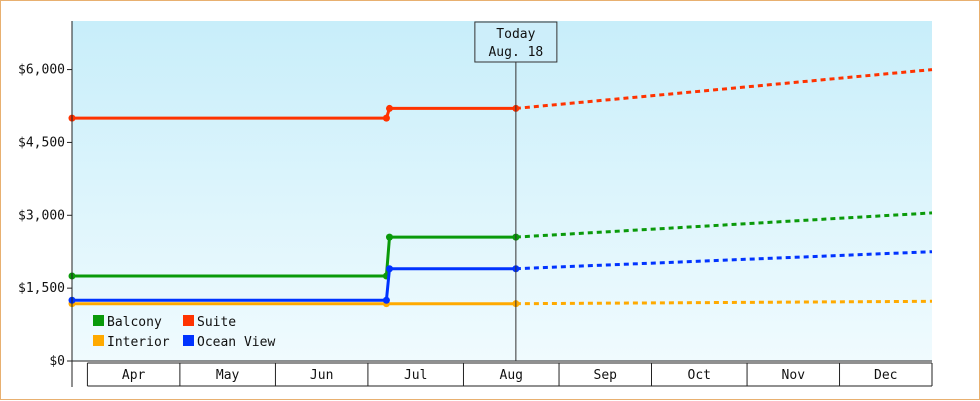  Describe the element at coordinates (228, 375) in the screenshot. I see `x-tick-label: May` at that location.